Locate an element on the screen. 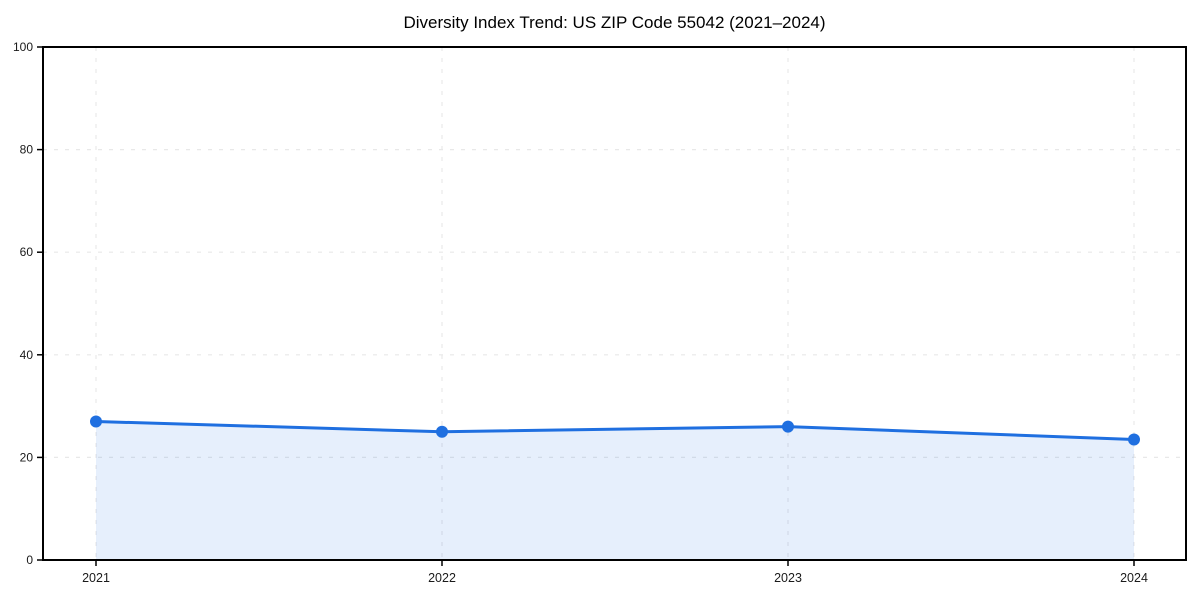 This screenshot has width=1200, height=600. x-tick-label: 2021 is located at coordinates (96, 578).